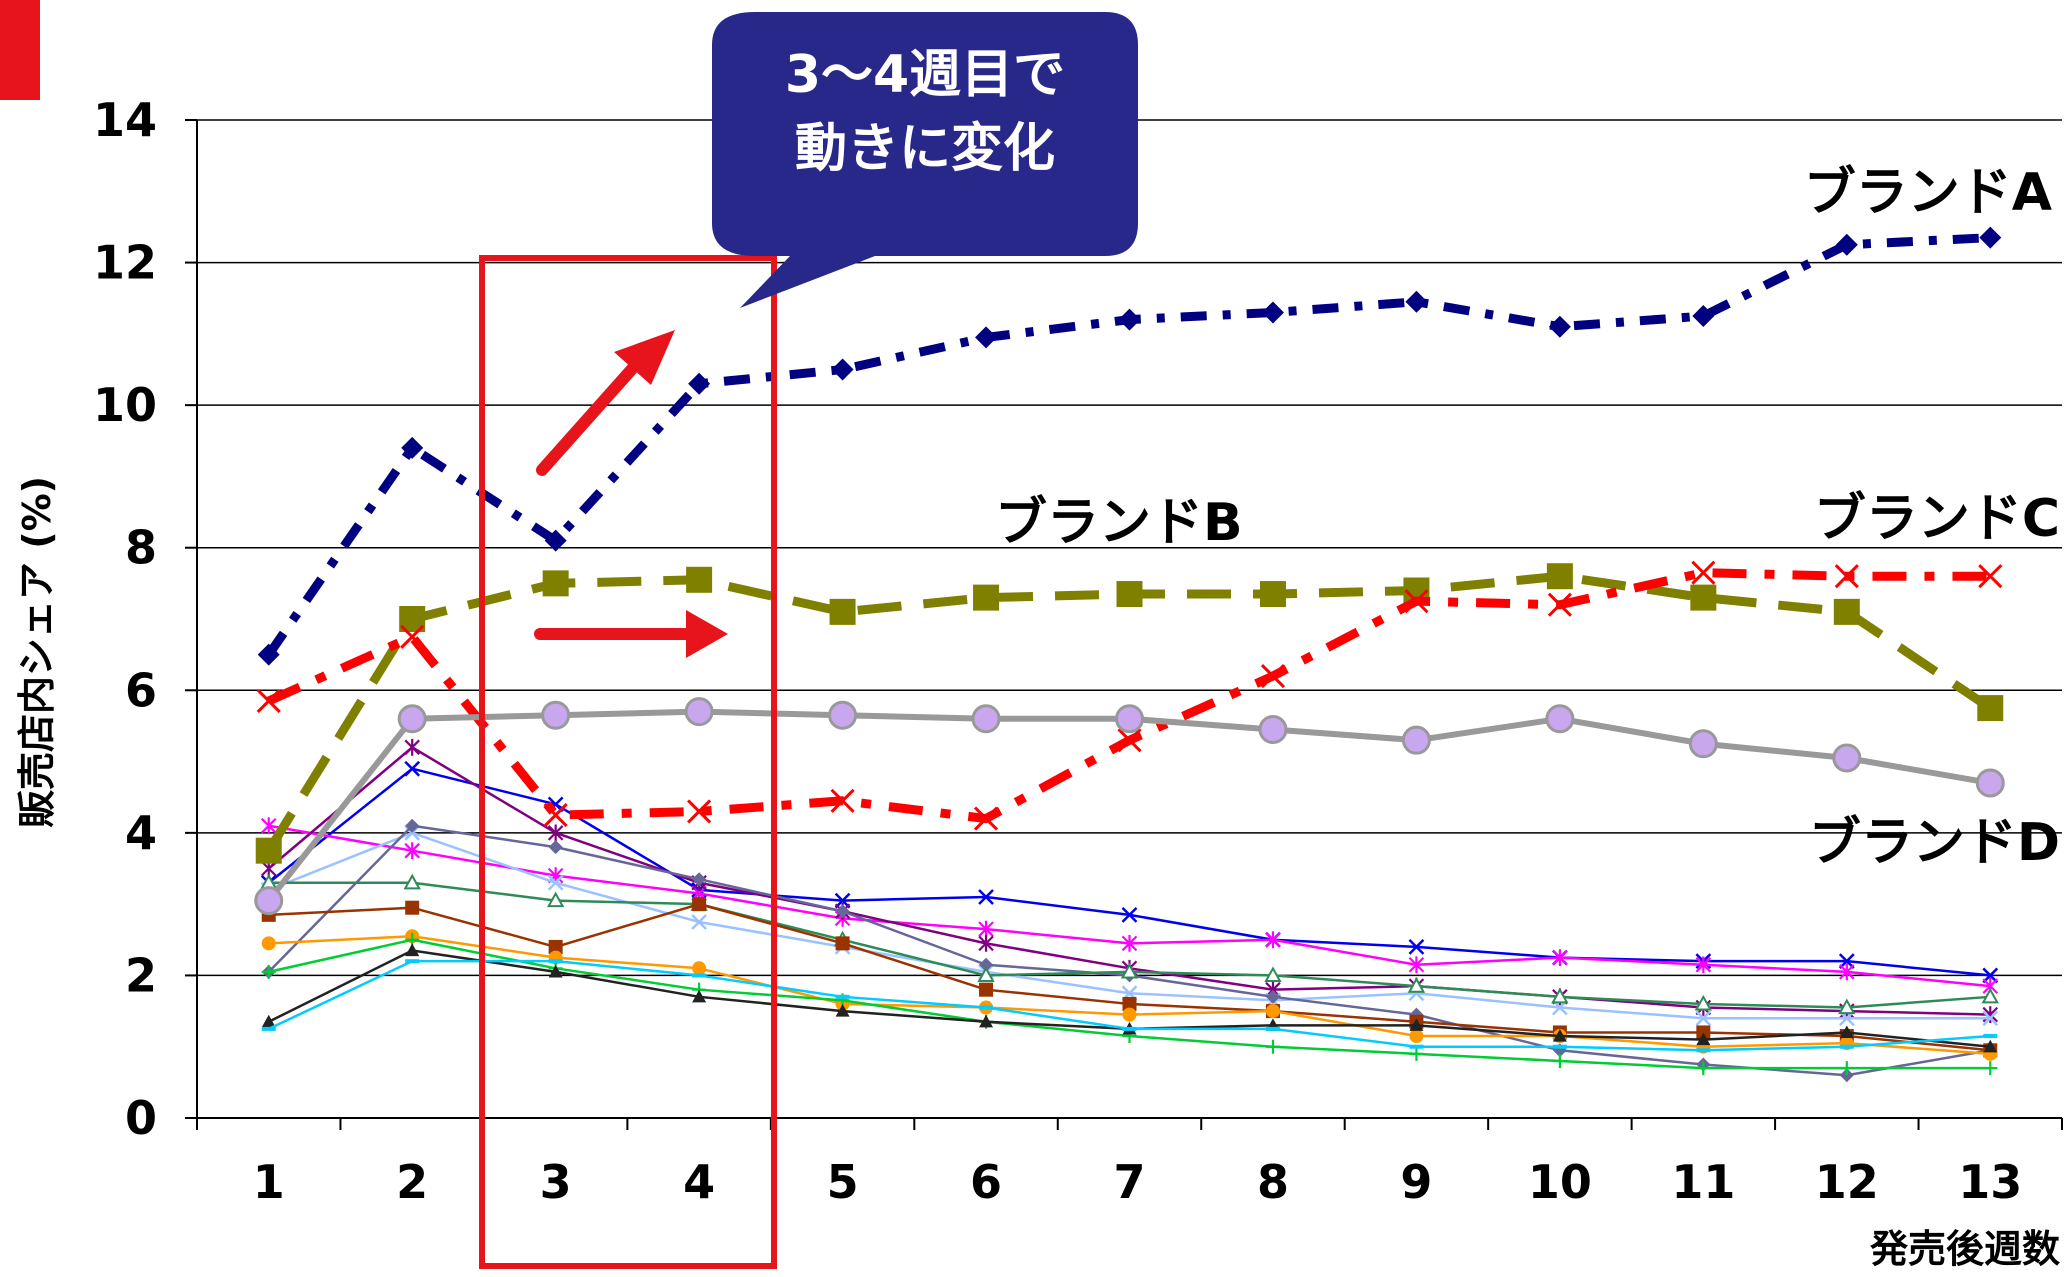 The height and width of the screenshot is (1277, 2071). Describe the element at coordinates (125, 619) in the screenshot. I see `y-tick-labels: 0 2 4 6 8 10 12 14` at that location.